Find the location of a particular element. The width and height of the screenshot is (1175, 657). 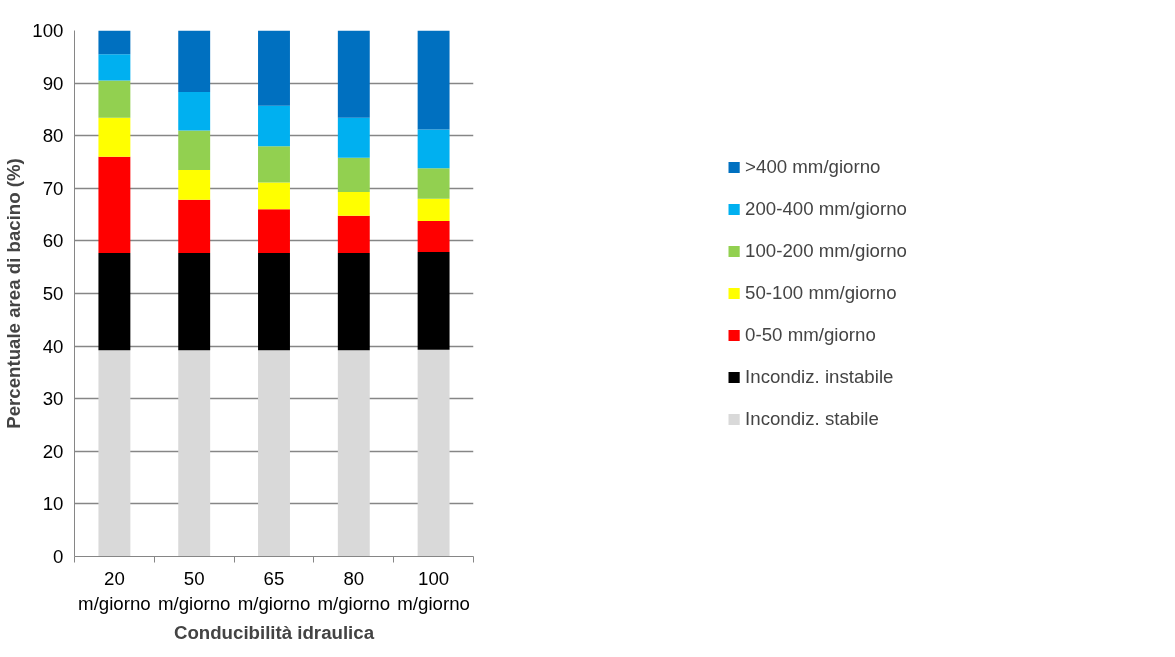

legend-label: 0-50 mm/giorno is located at coordinates (810, 335).